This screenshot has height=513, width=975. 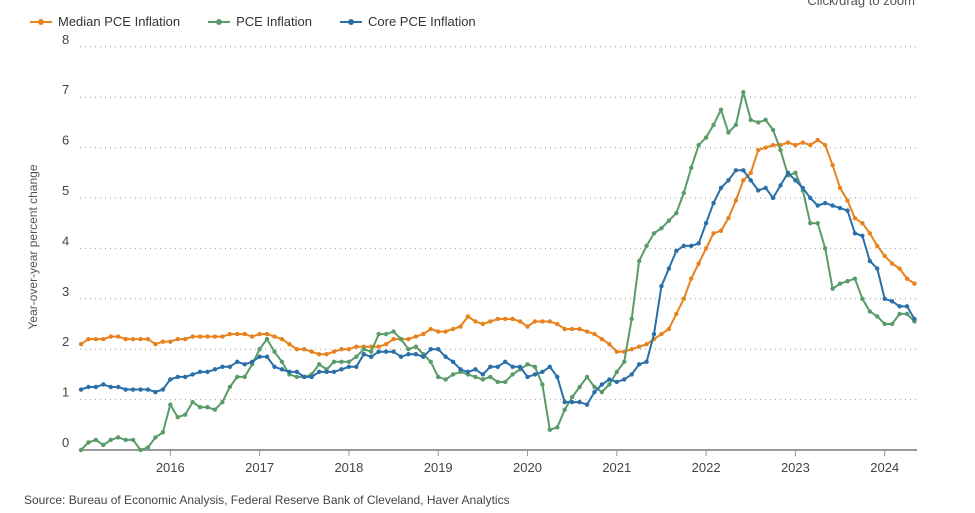 What do you see at coordinates (41, 21) in the screenshot?
I see `orange-line-marker-icon` at bounding box center [41, 21].